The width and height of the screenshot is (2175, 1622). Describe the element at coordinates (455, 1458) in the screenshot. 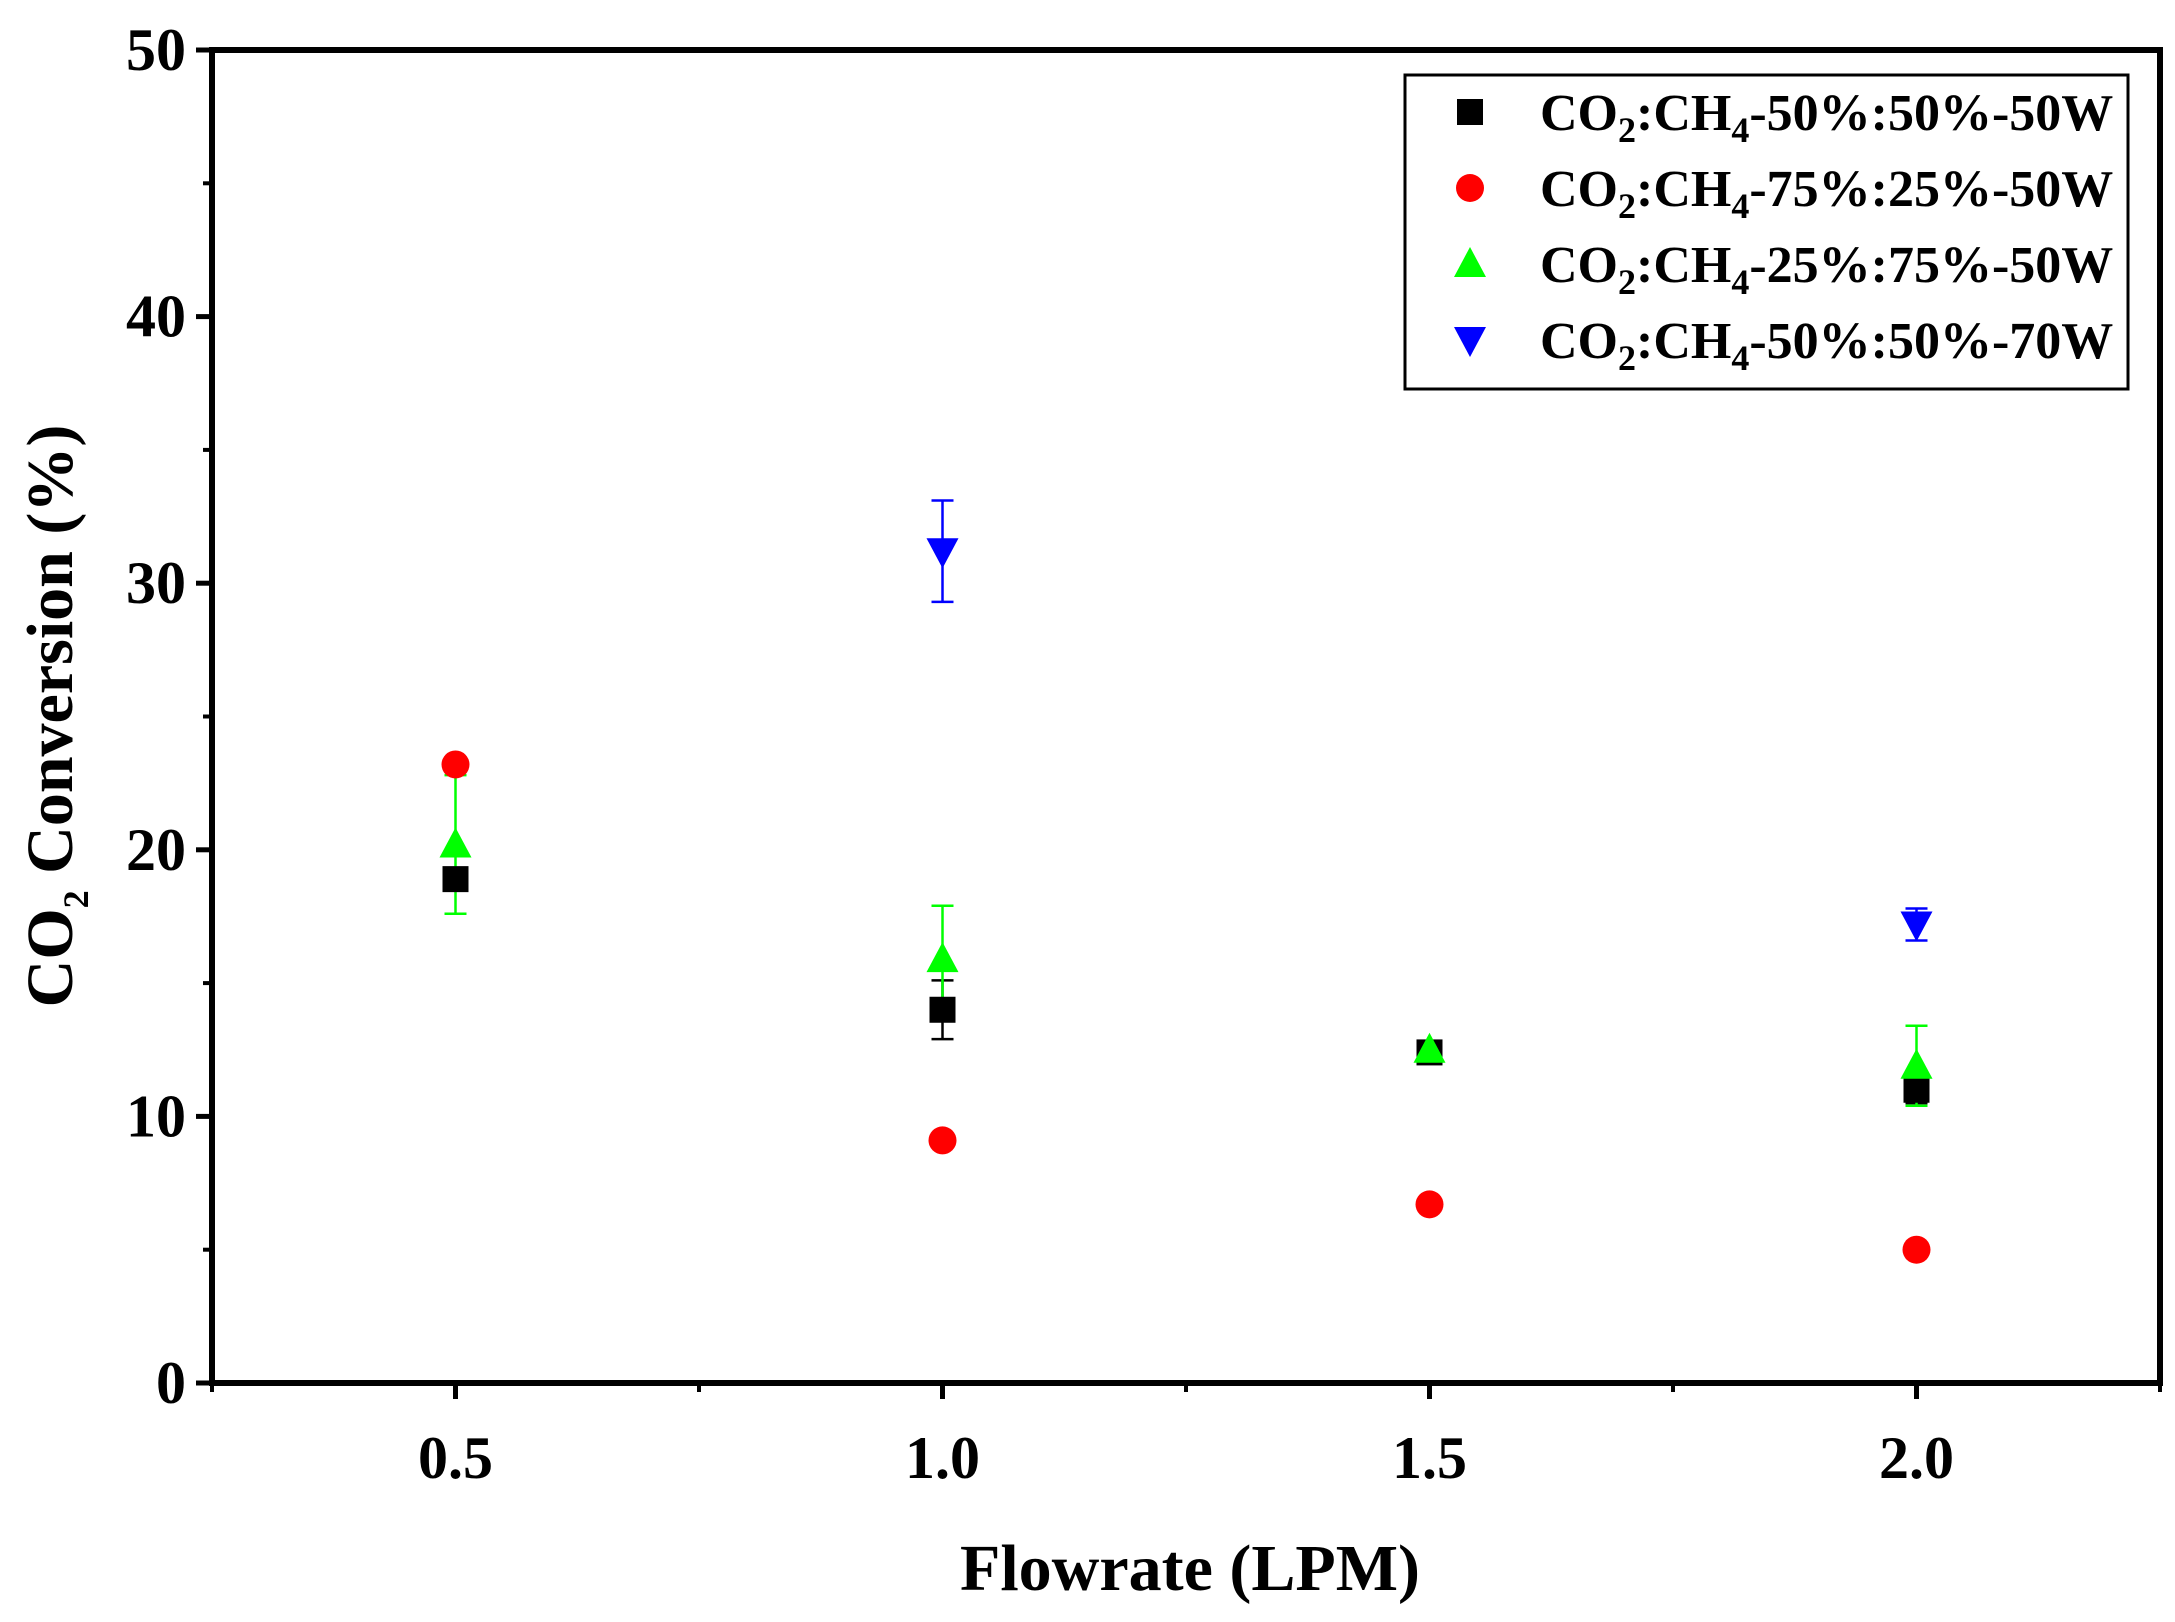

I see `x-tick-label: 0.5` at that location.